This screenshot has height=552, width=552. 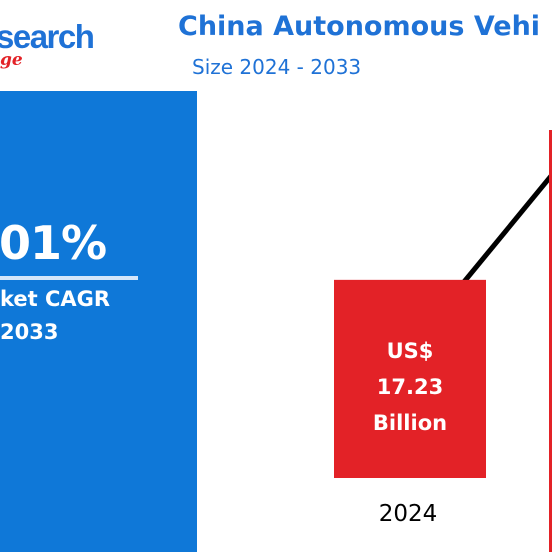 What do you see at coordinates (507, 227) in the screenshot?
I see `trend-line` at bounding box center [507, 227].